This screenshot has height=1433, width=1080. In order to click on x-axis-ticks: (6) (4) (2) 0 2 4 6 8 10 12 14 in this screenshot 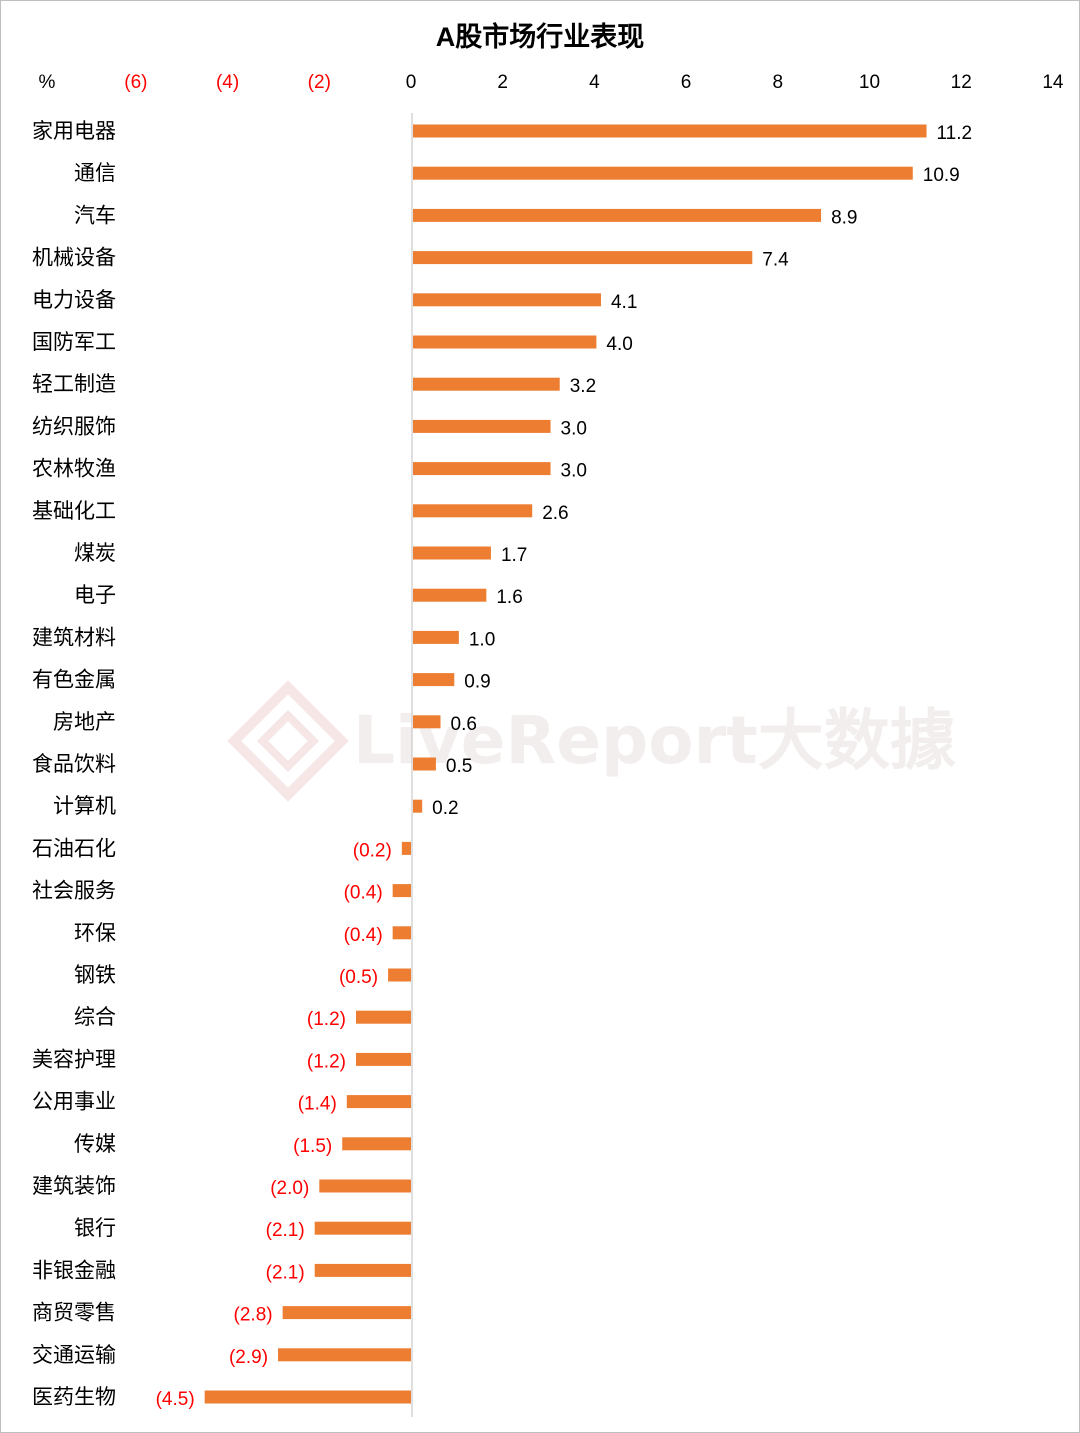, I will do `click(594, 82)`.